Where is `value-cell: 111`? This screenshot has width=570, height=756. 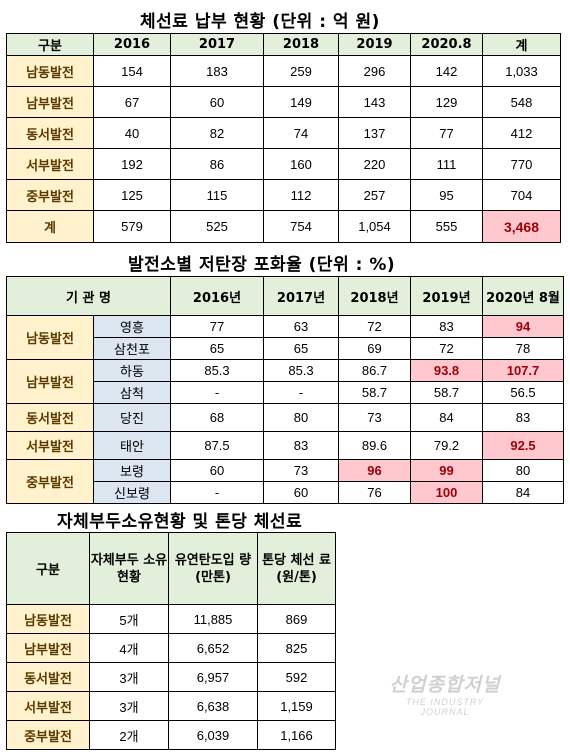 value-cell: 111 is located at coordinates (446, 164).